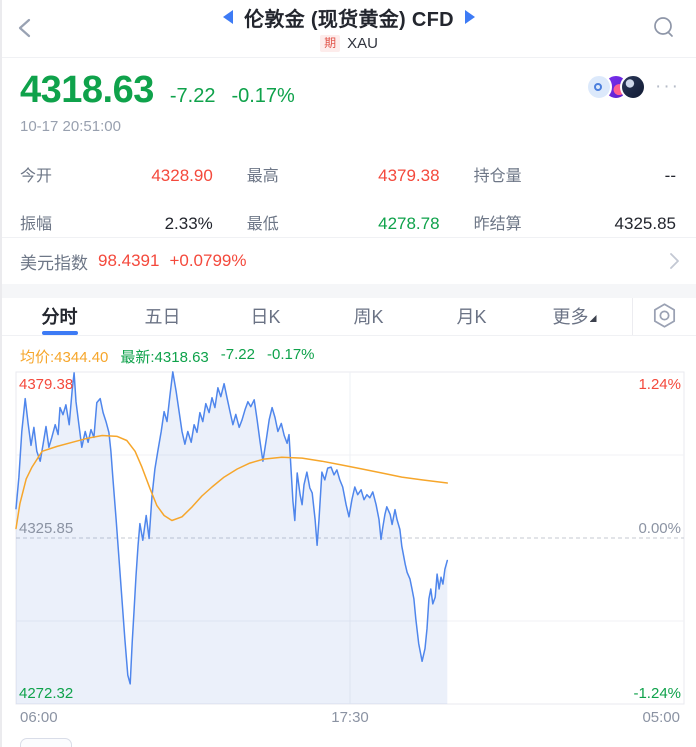  What do you see at coordinates (368, 317) in the screenshot?
I see `tab-weekly-k: 周K` at bounding box center [368, 317].